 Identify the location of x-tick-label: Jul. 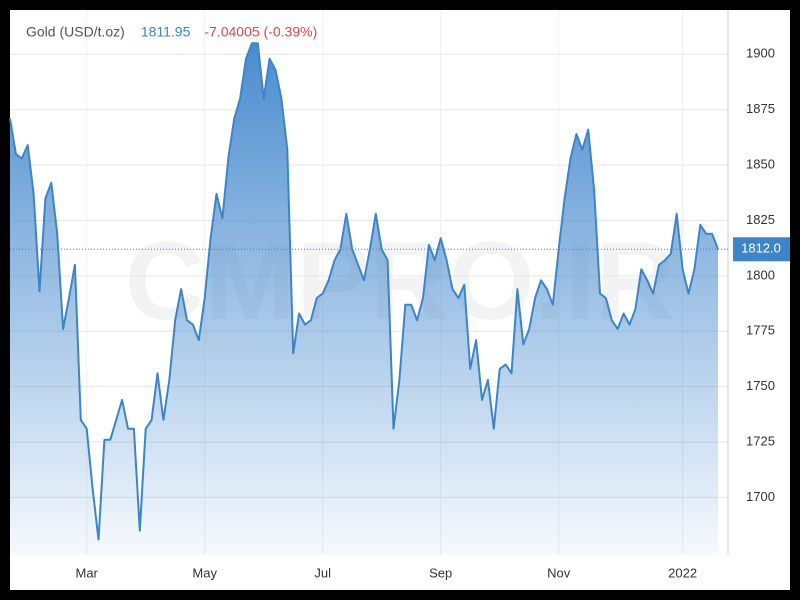
(322, 572).